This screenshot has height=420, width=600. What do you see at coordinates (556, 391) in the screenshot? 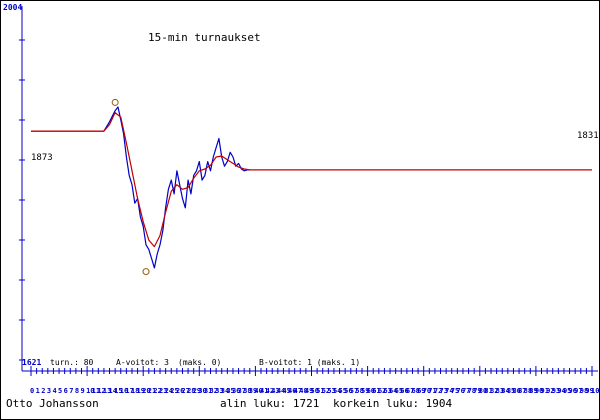
I see `x-tick-label: 93` at bounding box center [556, 391].